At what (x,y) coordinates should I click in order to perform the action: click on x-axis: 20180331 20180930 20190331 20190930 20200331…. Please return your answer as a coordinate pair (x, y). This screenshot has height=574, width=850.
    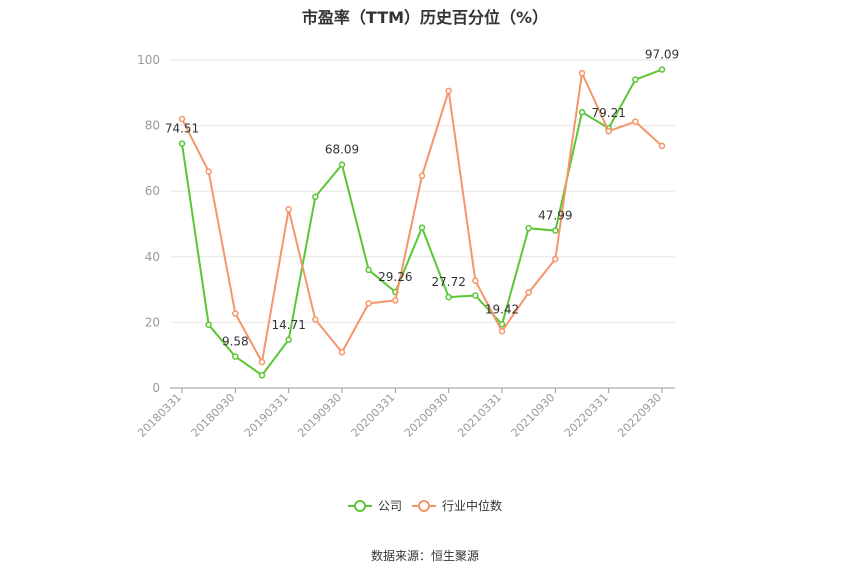
    Looking at the image, I should click on (405, 413).